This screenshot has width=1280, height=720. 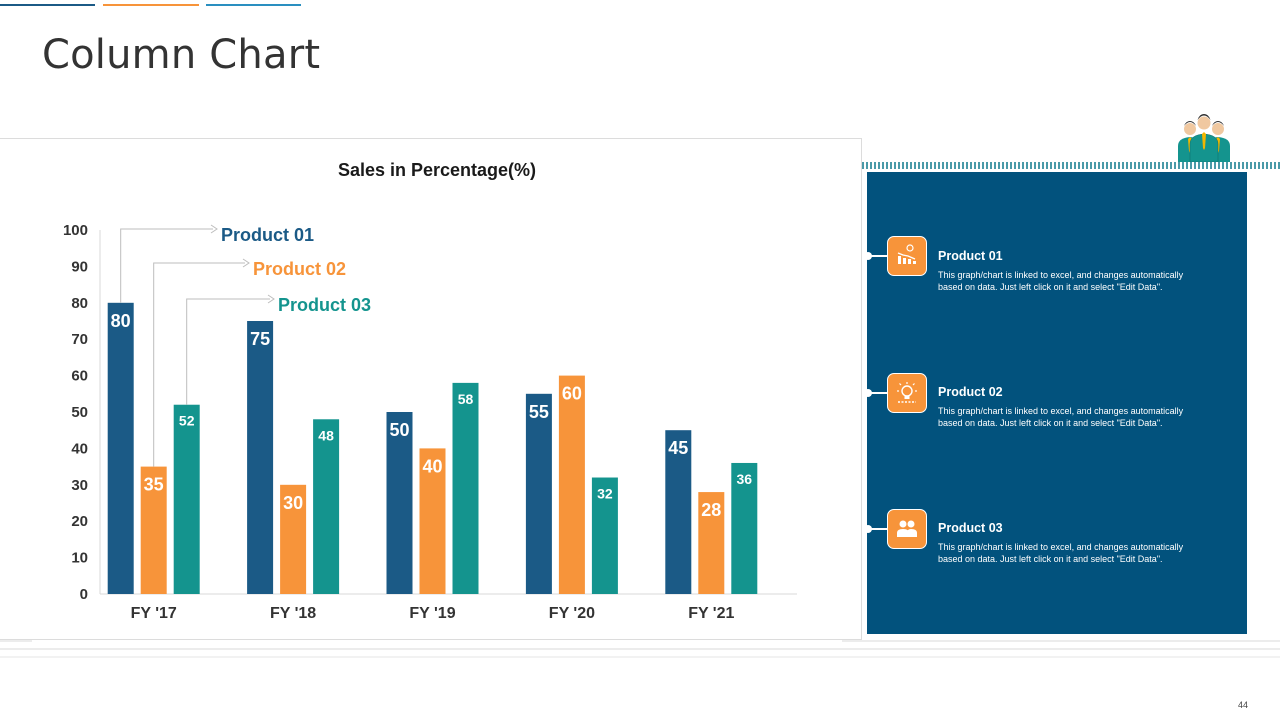 What do you see at coordinates (466, 399) in the screenshot?
I see `bar-value-label: 58` at bounding box center [466, 399].